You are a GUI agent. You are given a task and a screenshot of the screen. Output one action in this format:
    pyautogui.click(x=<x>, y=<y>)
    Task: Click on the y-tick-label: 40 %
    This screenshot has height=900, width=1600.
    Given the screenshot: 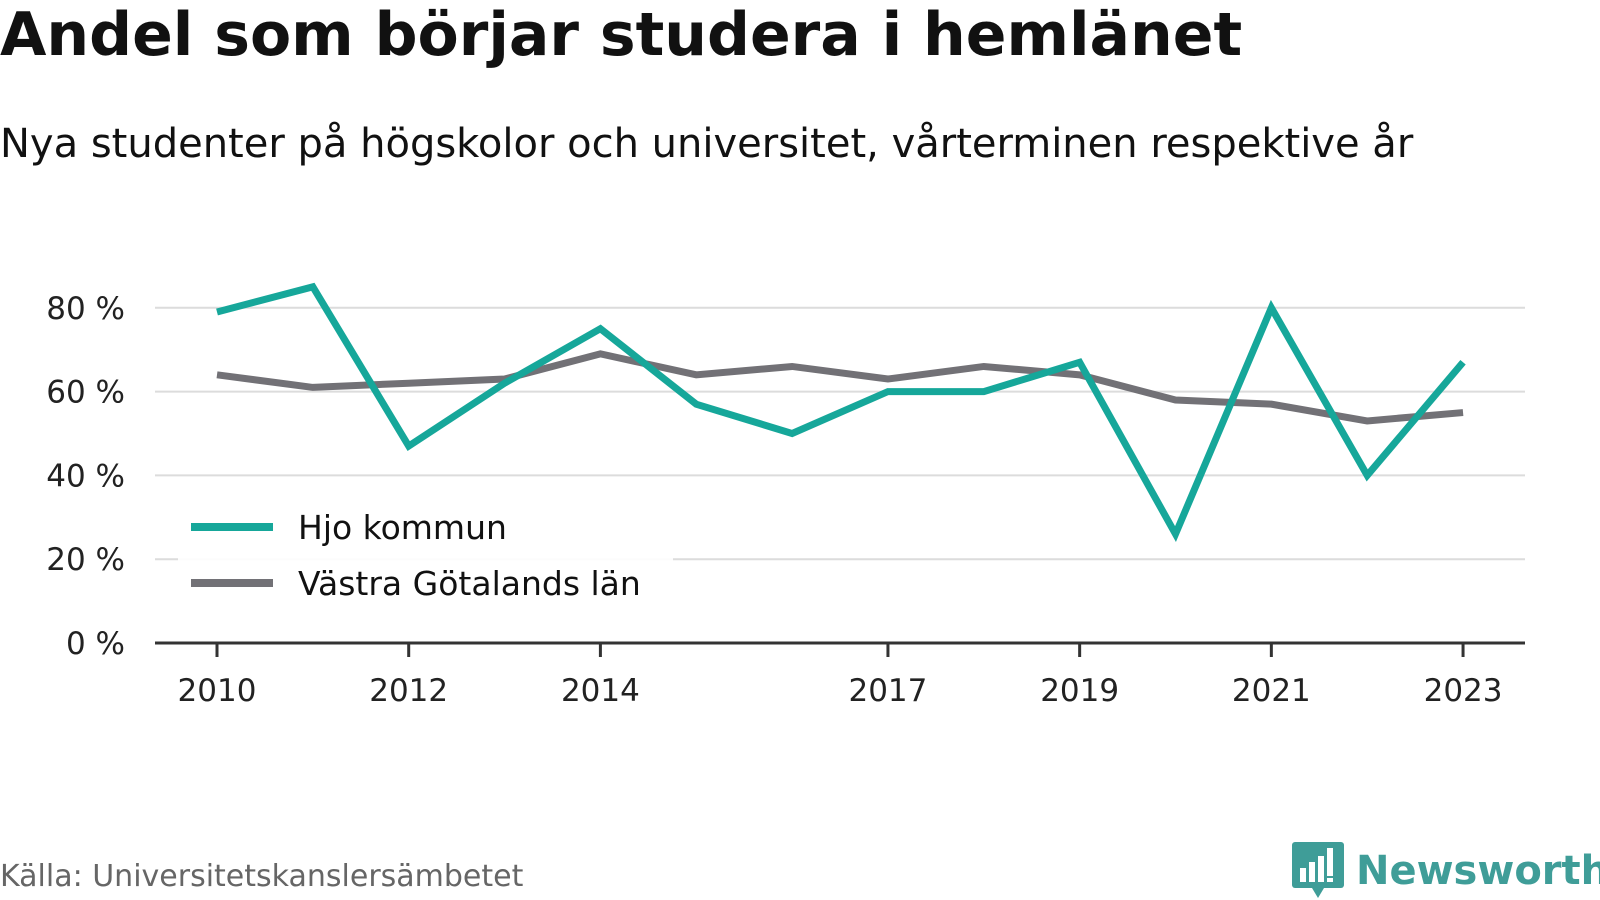 What is the action you would take?
    pyautogui.click(x=85, y=476)
    